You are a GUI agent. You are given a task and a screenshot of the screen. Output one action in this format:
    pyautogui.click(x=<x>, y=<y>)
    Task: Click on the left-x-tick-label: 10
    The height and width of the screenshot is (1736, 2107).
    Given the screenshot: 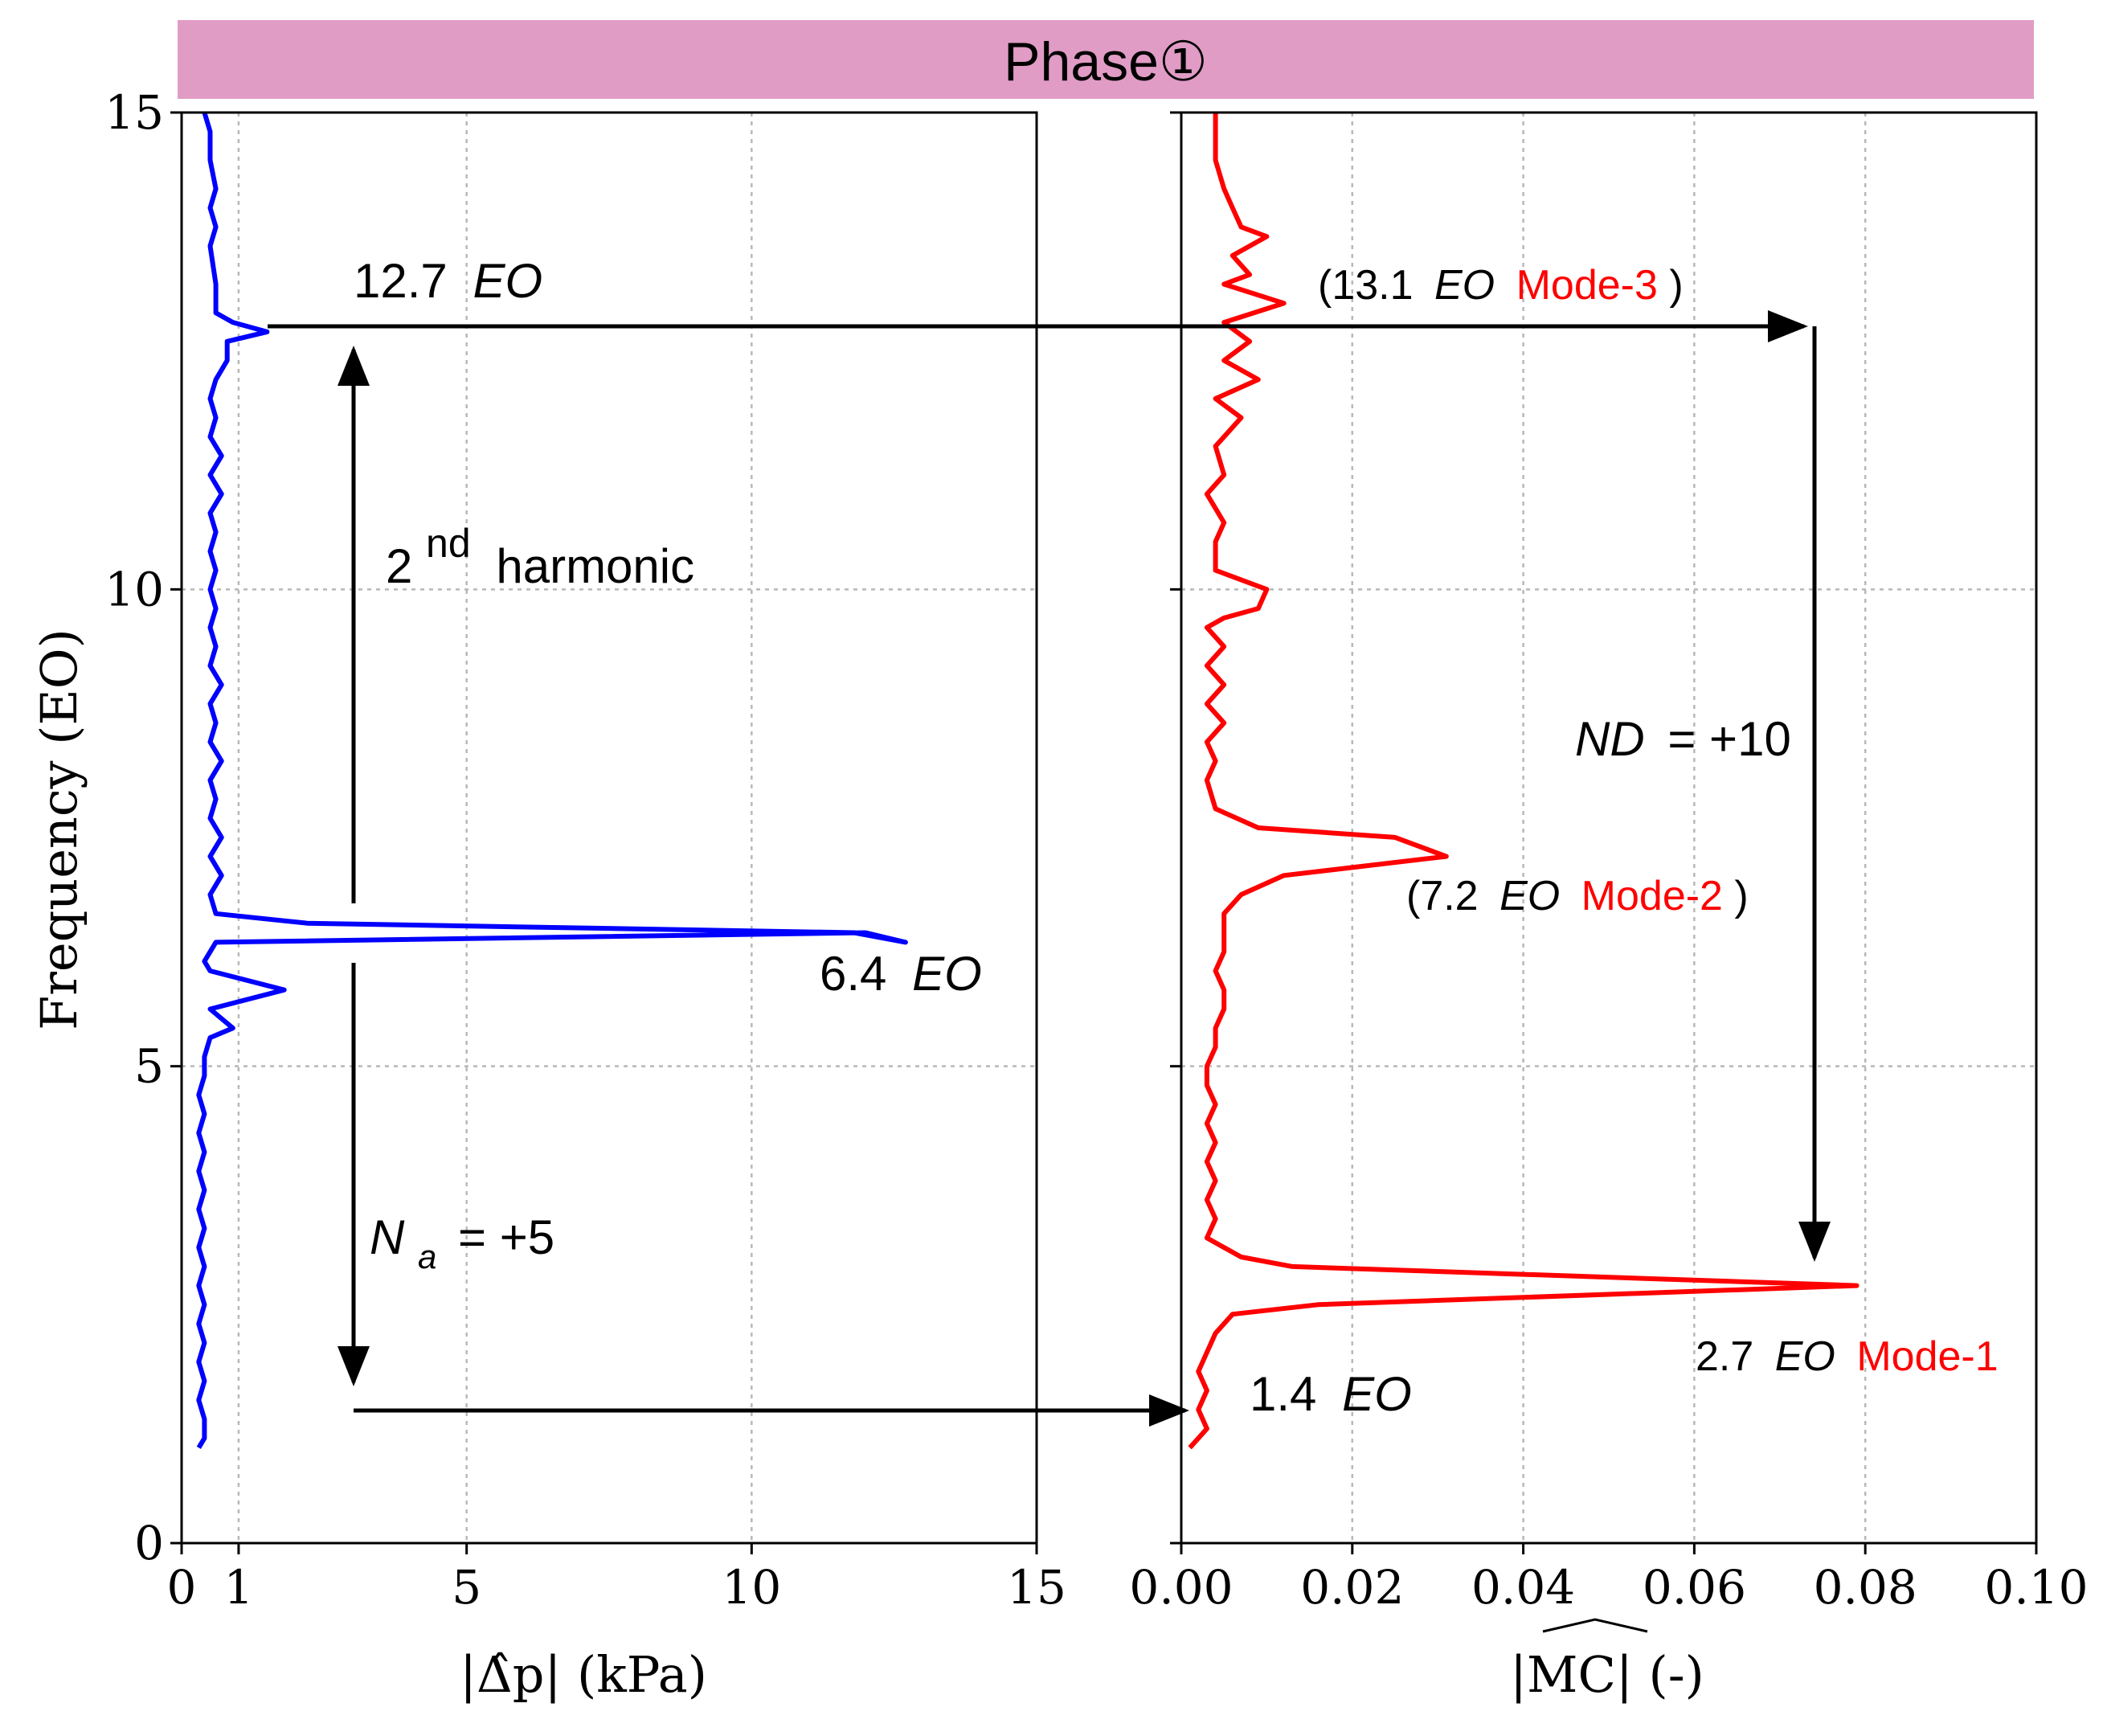 What is the action you would take?
    pyautogui.click(x=751, y=1587)
    